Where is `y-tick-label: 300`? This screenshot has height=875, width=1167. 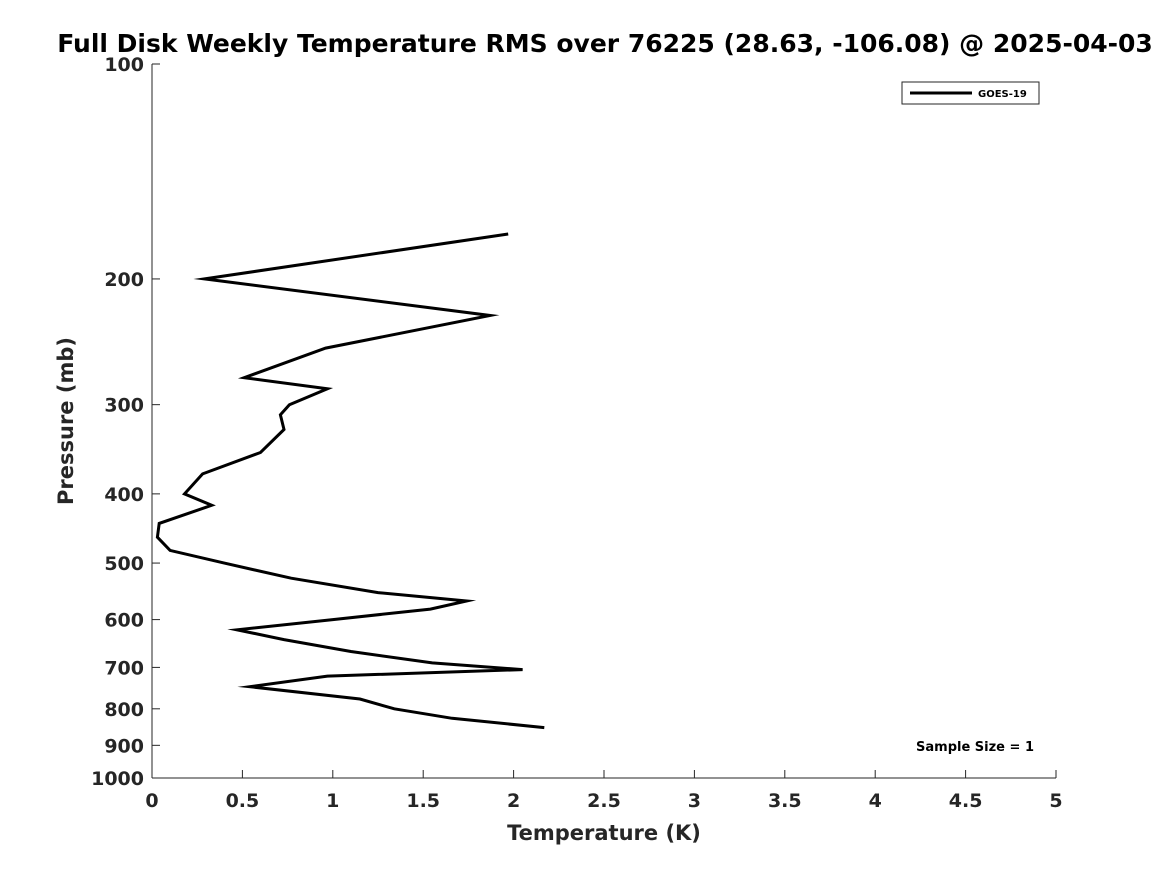 y-tick-label: 300 is located at coordinates (124, 406).